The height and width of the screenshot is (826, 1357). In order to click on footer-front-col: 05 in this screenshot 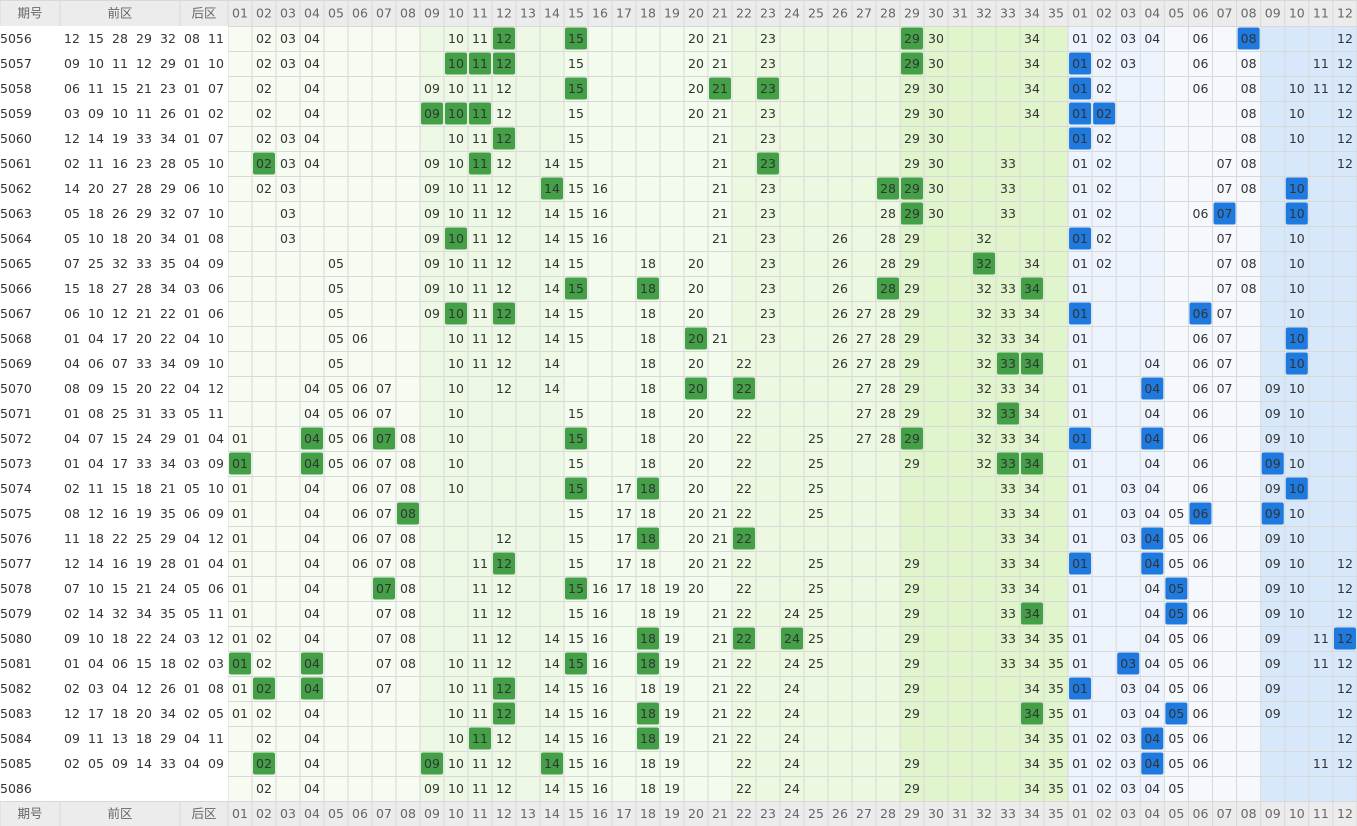, I will do `click(336, 813)`.